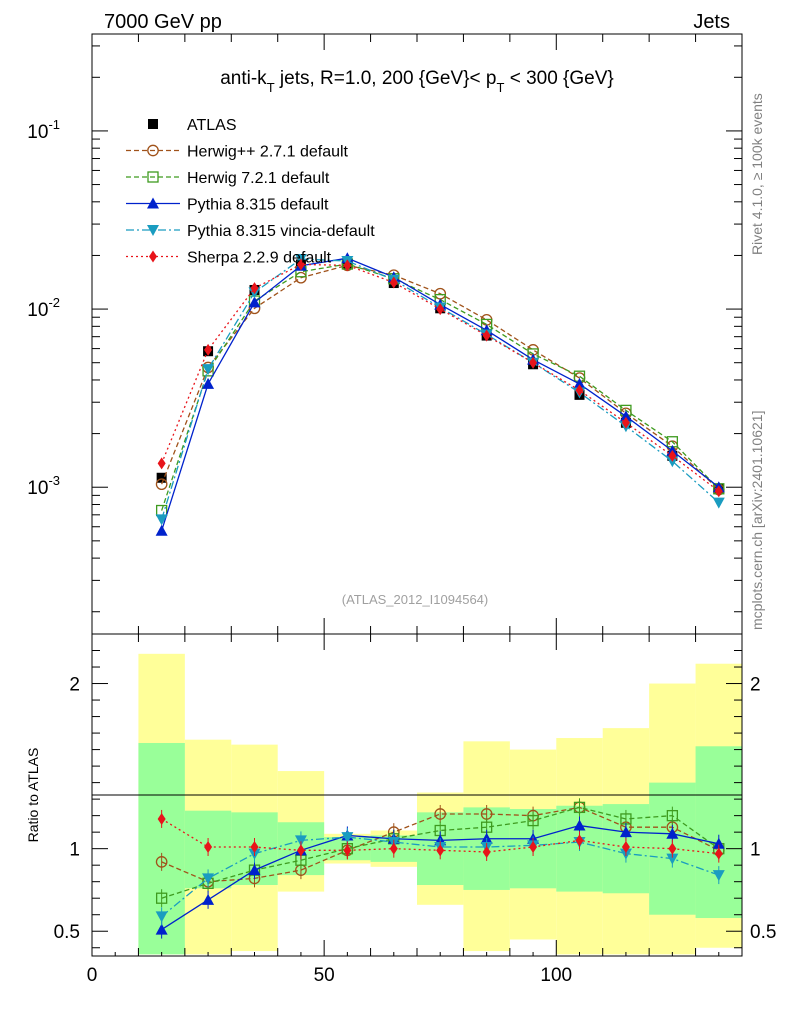 This screenshot has width=786, height=1024. I want to click on header-left: 7000 GeV pp, so click(163, 22).